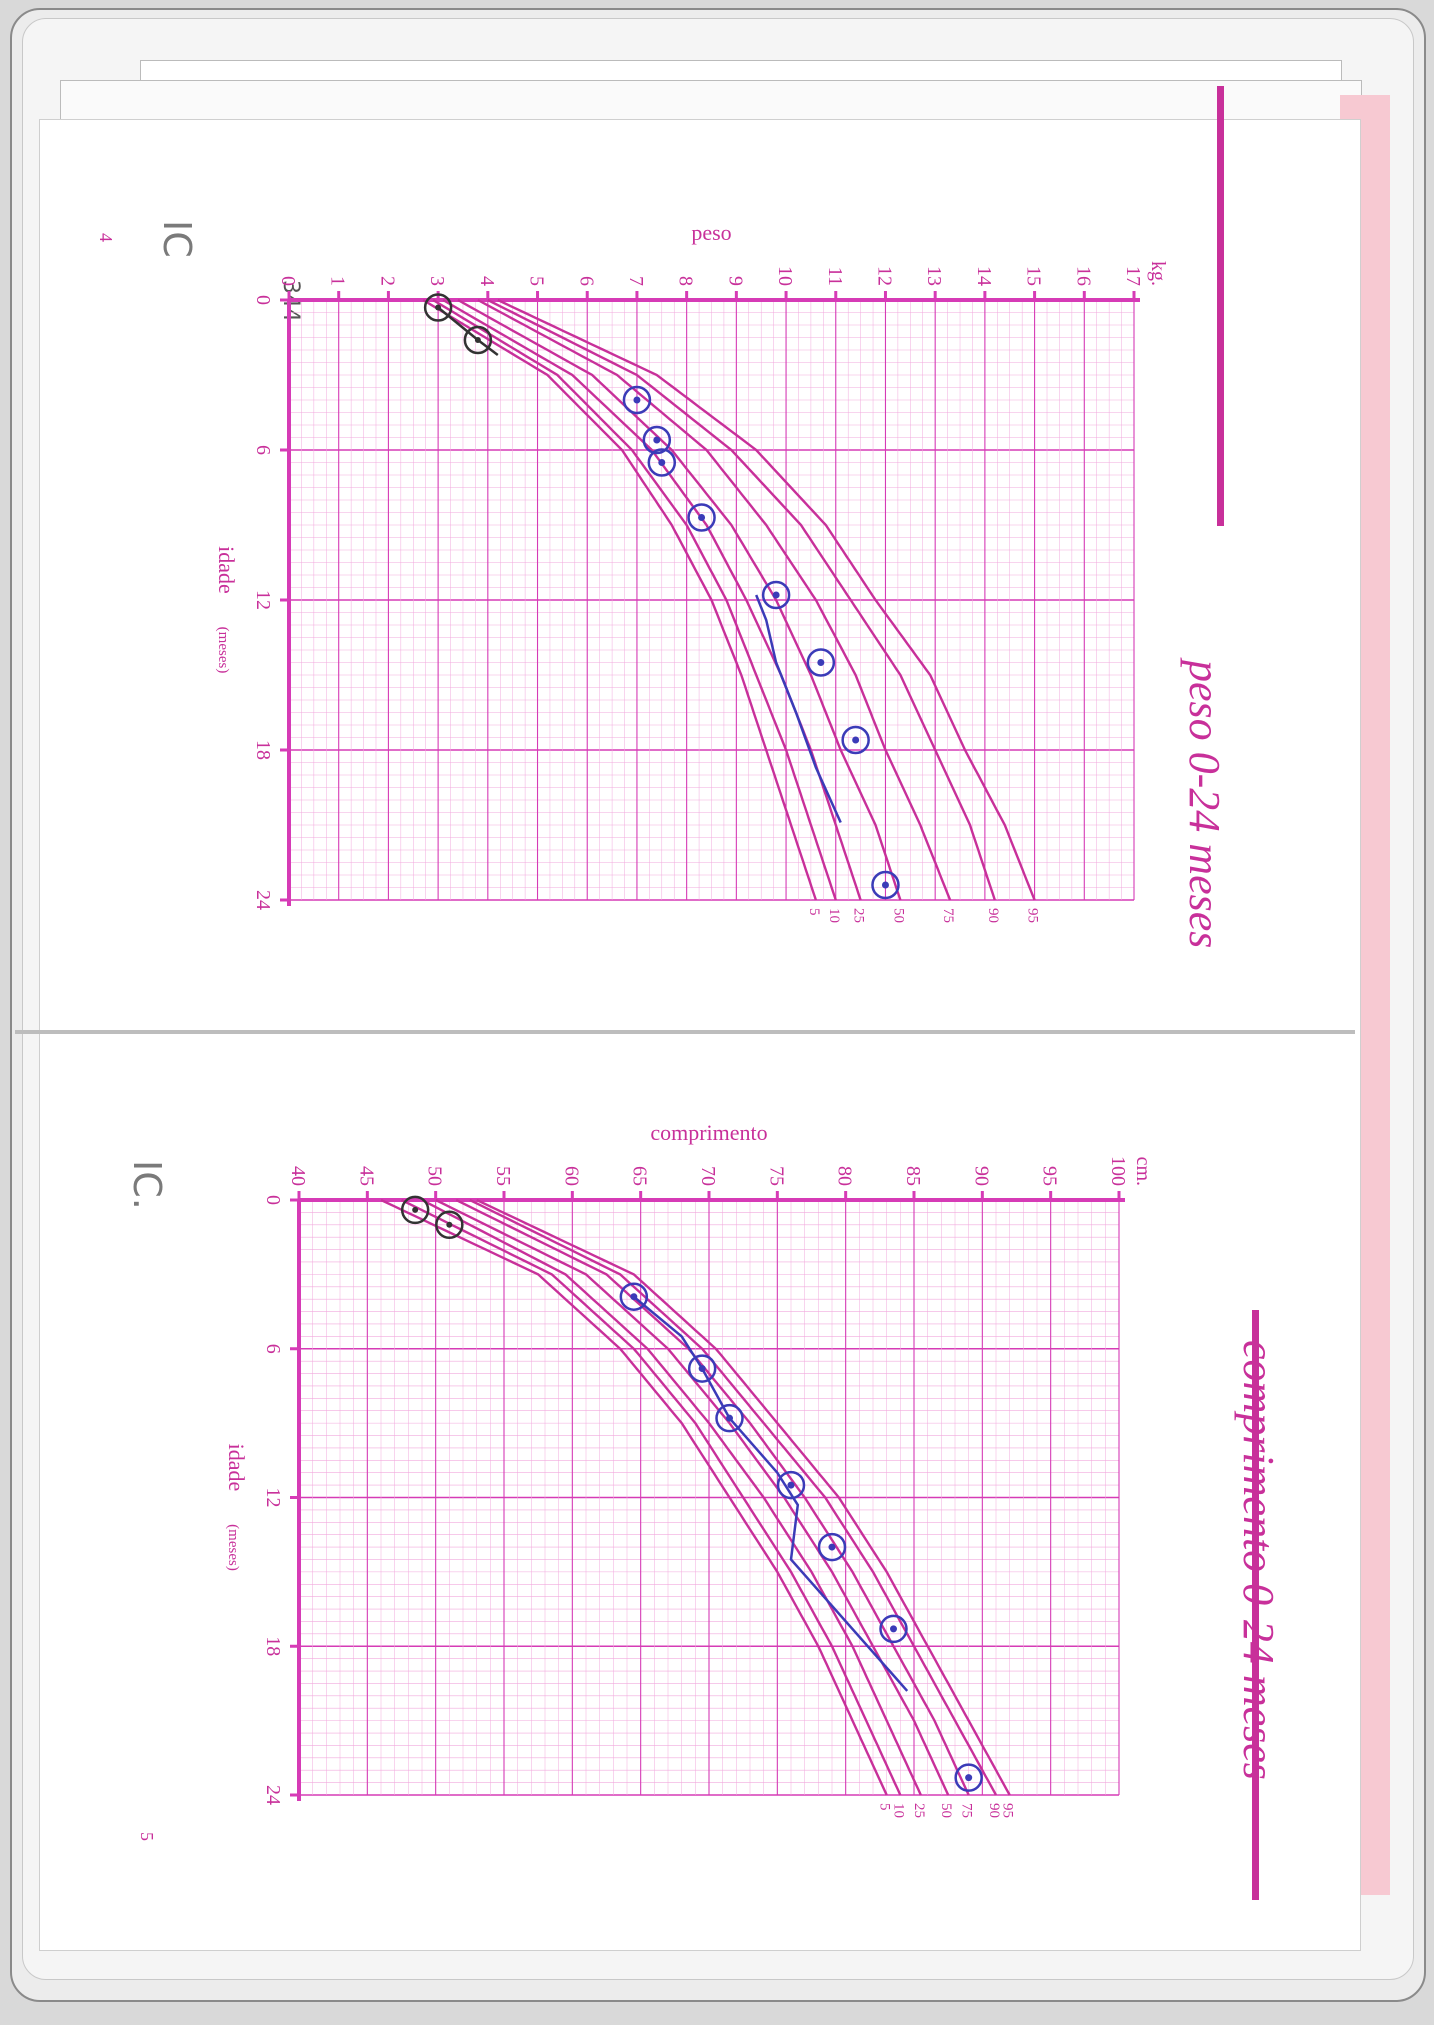 The height and width of the screenshot is (2025, 1434). Describe the element at coordinates (571, 1176) in the screenshot. I see `y-tick-label: 60` at that location.